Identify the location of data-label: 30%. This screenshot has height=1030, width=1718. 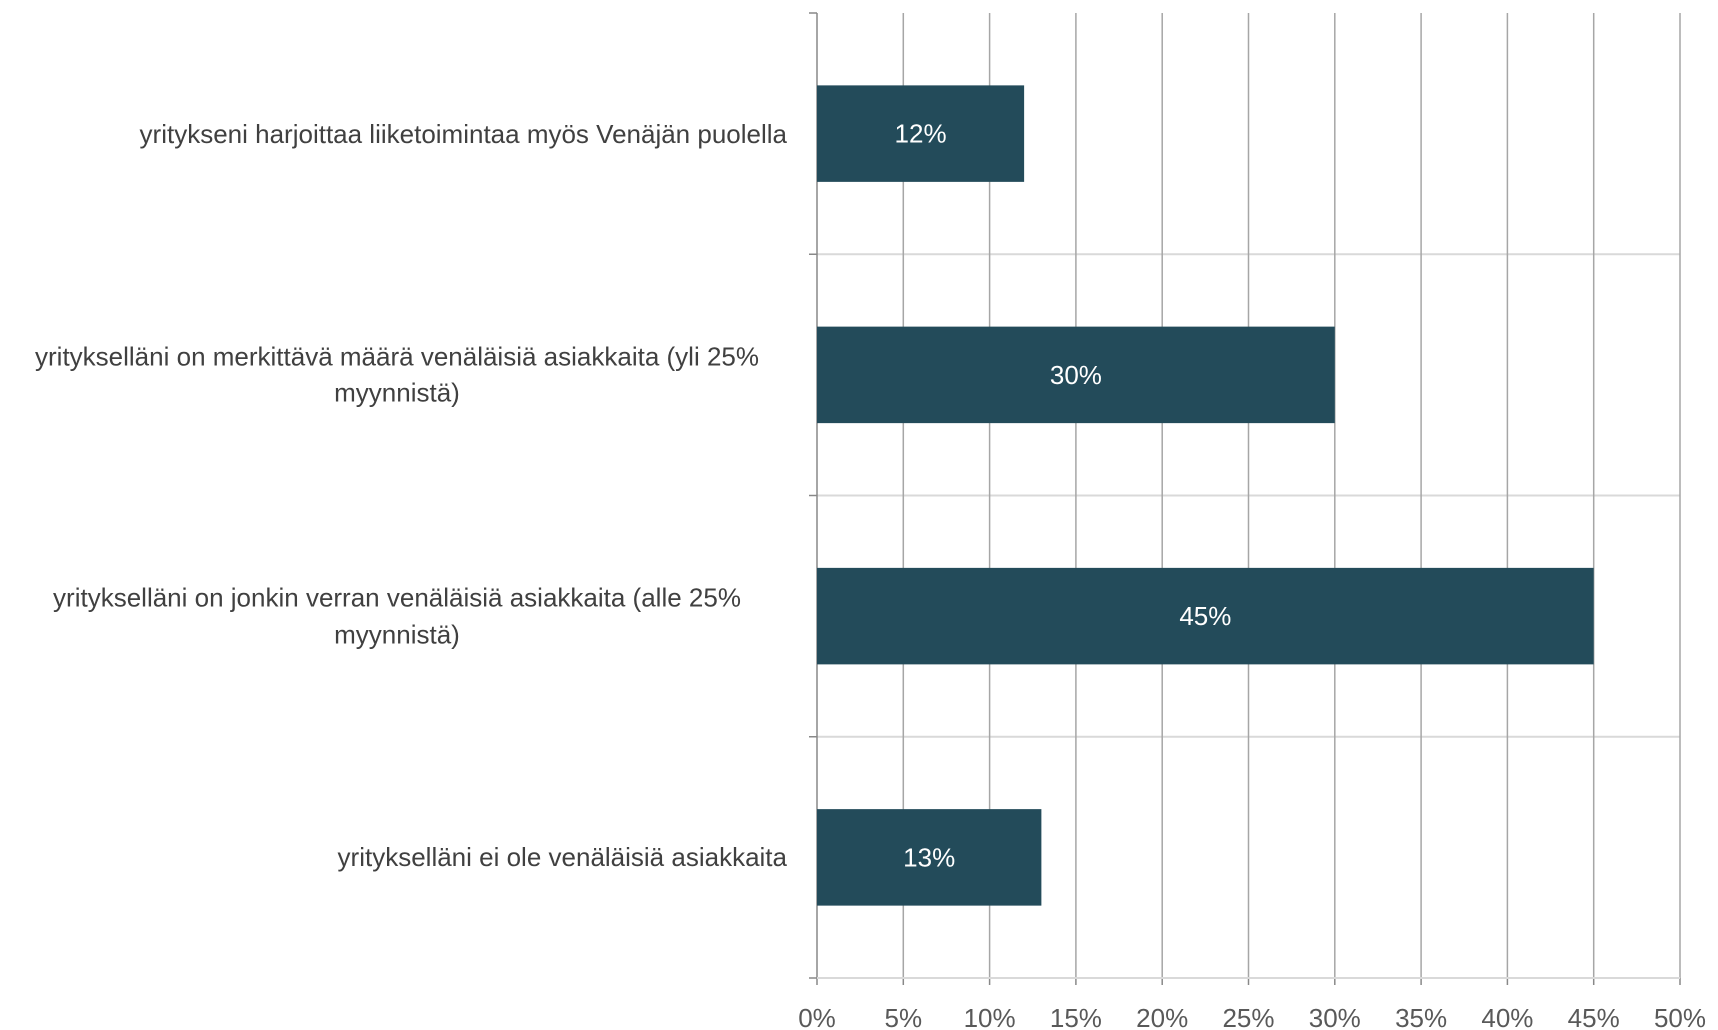
(1076, 375).